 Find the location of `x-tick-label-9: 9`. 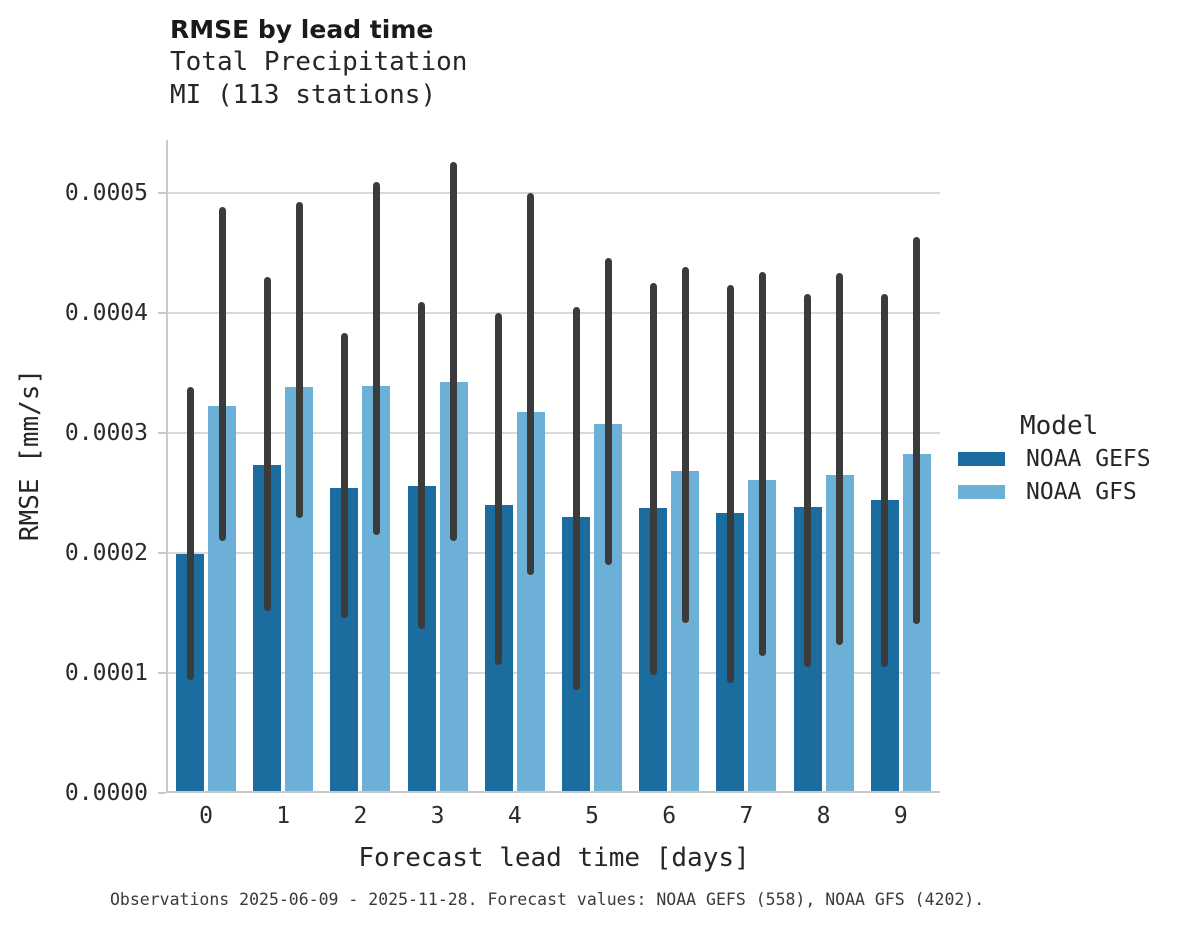

x-tick-label-9: 9 is located at coordinates (900, 816).